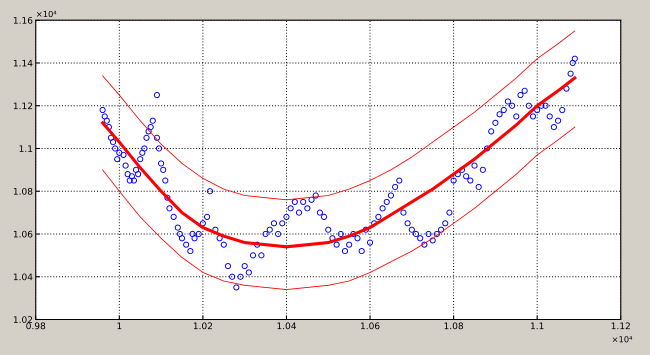 Image resolution: width=650 pixels, height=355 pixels. I want to click on y-tick-label: 1.08, so click(23, 191).